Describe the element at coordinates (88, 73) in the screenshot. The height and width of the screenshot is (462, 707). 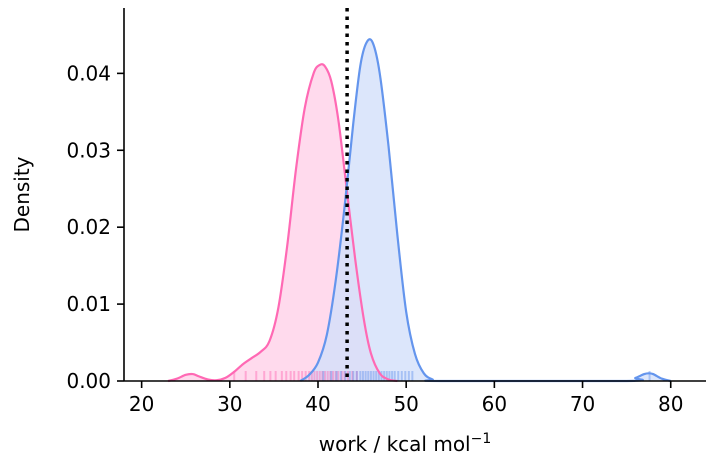
I see `y-tick-label: 0.04` at that location.